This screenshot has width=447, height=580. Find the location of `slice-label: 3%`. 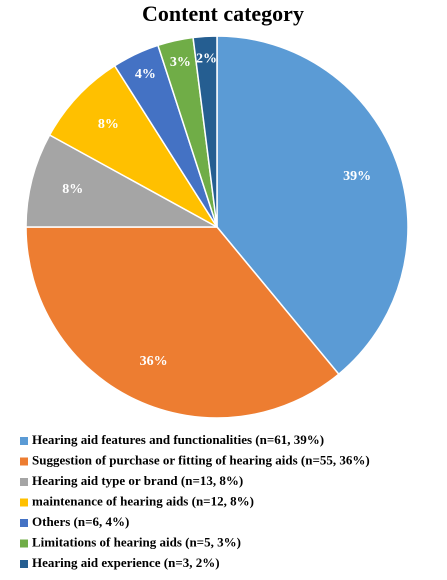

slice-label: 3% is located at coordinates (180, 62).